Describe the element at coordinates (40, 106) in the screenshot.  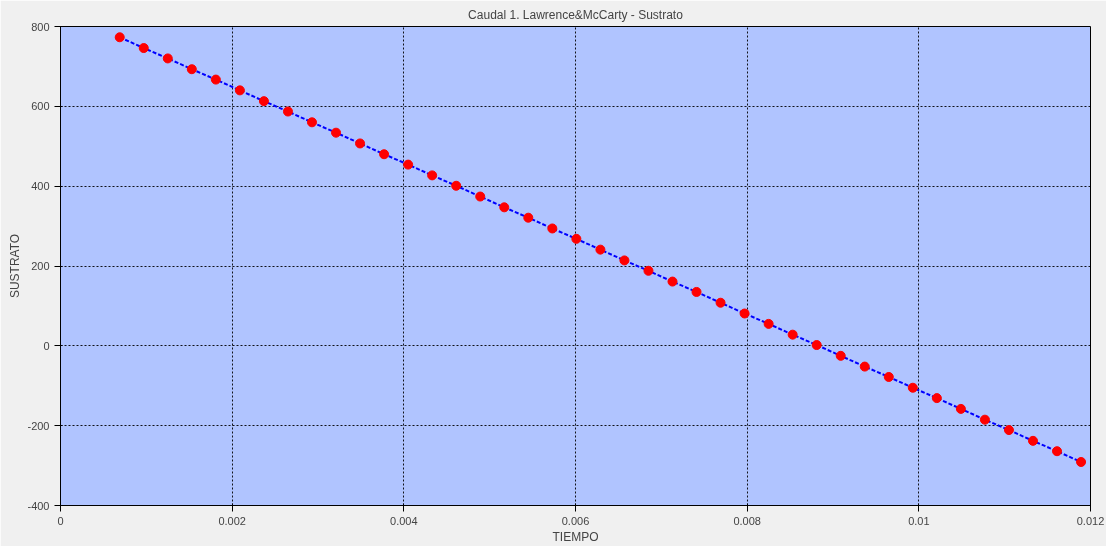
I see `y-tick-label: 600` at that location.